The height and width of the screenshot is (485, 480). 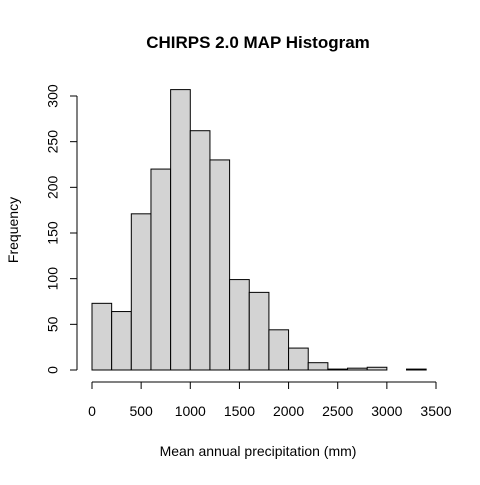 What do you see at coordinates (53, 324) in the screenshot?
I see `y-tick-label-1: 50` at bounding box center [53, 324].